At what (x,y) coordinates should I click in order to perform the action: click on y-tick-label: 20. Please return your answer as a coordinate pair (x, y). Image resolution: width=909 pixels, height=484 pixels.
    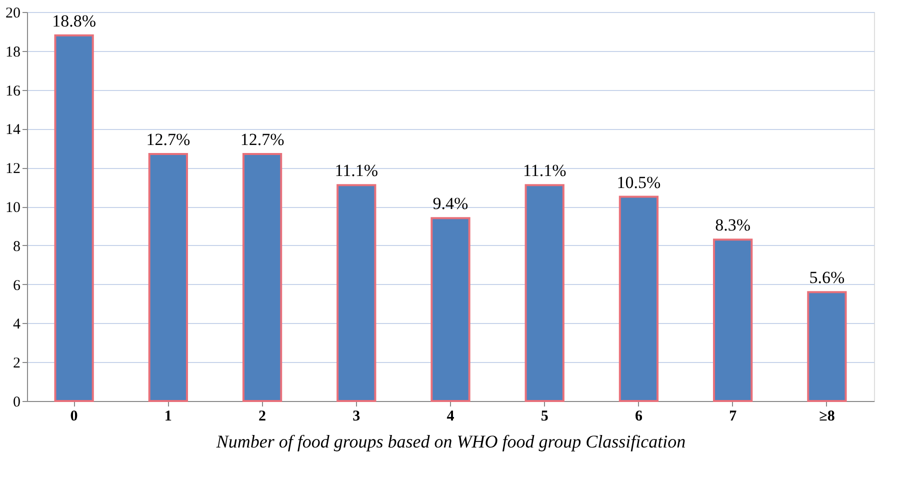
    Looking at the image, I should click on (13, 14).